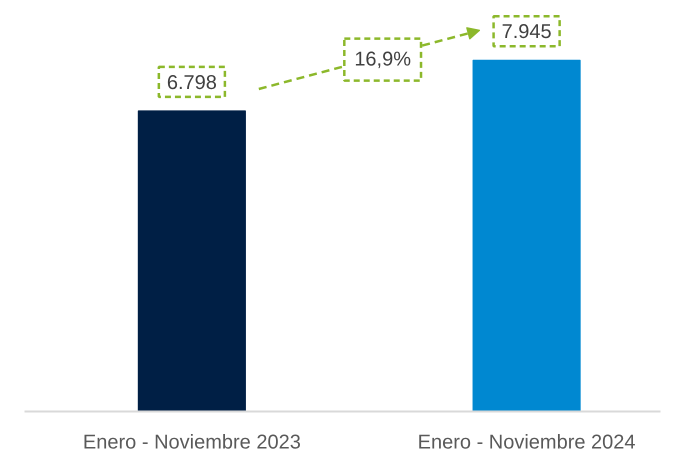 This screenshot has width=684, height=456. What do you see at coordinates (191, 83) in the screenshot?
I see `data-label: 6.798` at bounding box center [191, 83].